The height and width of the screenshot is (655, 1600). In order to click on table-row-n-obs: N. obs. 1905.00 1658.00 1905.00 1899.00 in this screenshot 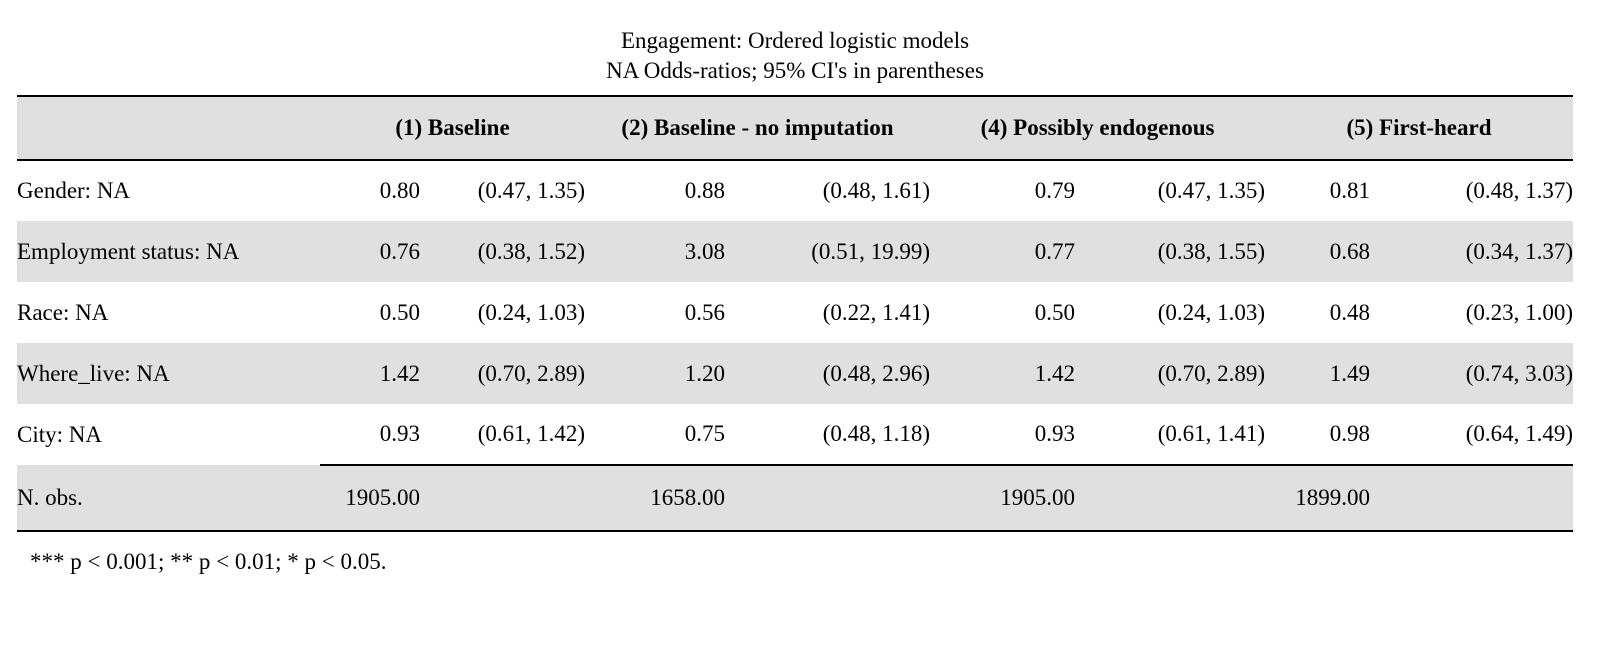, I will do `click(795, 497)`.